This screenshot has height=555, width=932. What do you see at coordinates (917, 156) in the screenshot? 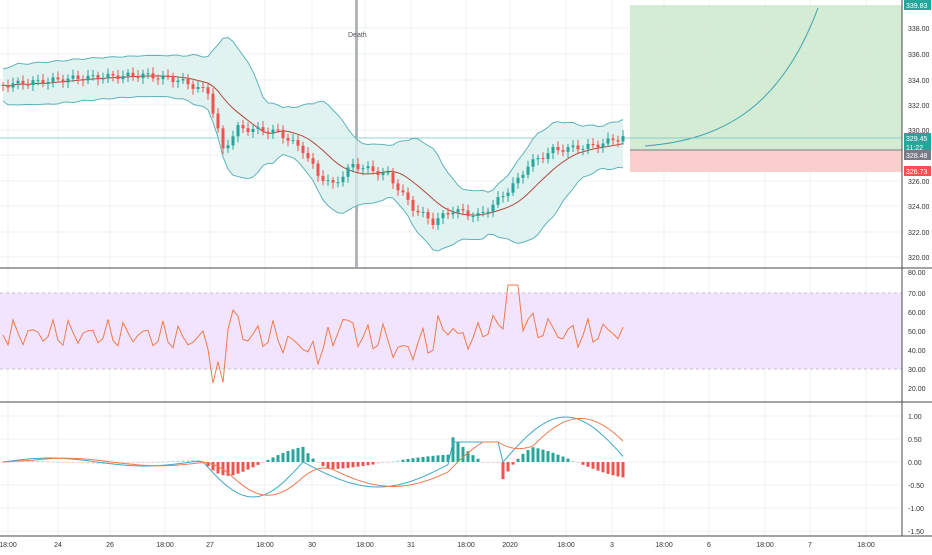
I see `price-tag-label: 328.48` at bounding box center [917, 156].